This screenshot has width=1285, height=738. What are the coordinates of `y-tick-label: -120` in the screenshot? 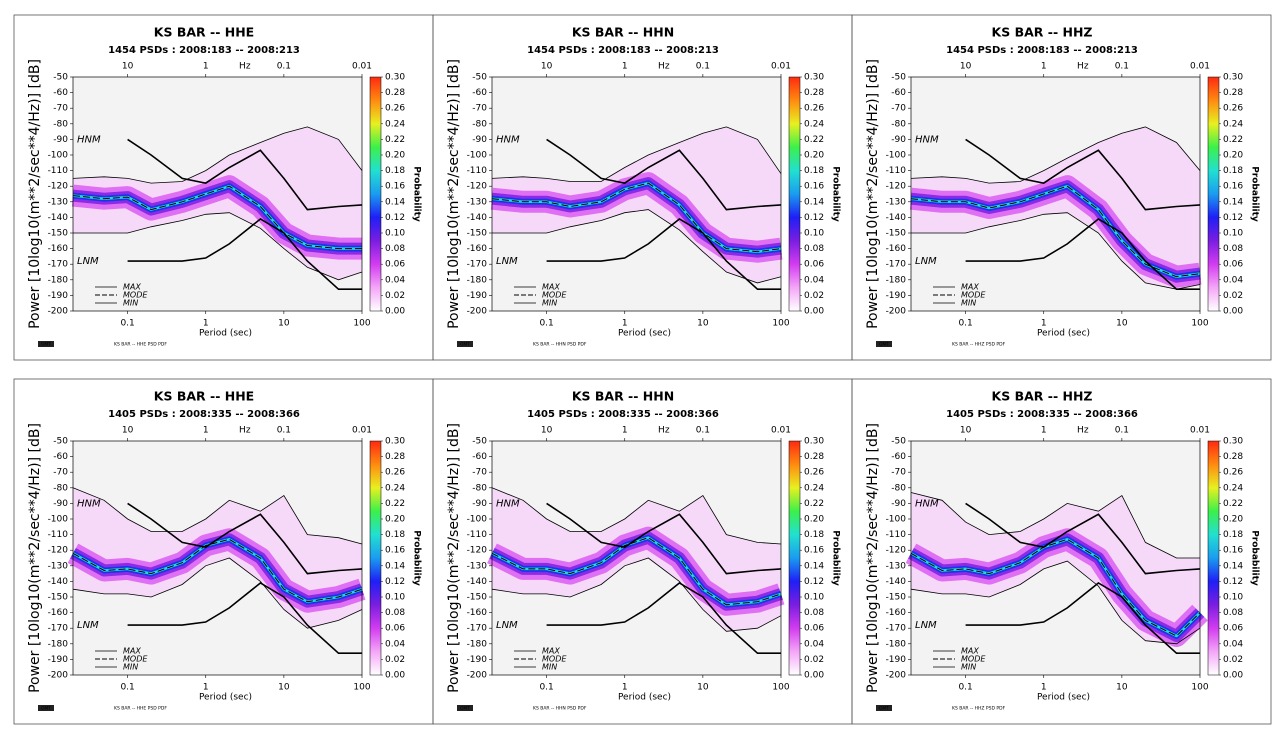 It's located at (477, 187).